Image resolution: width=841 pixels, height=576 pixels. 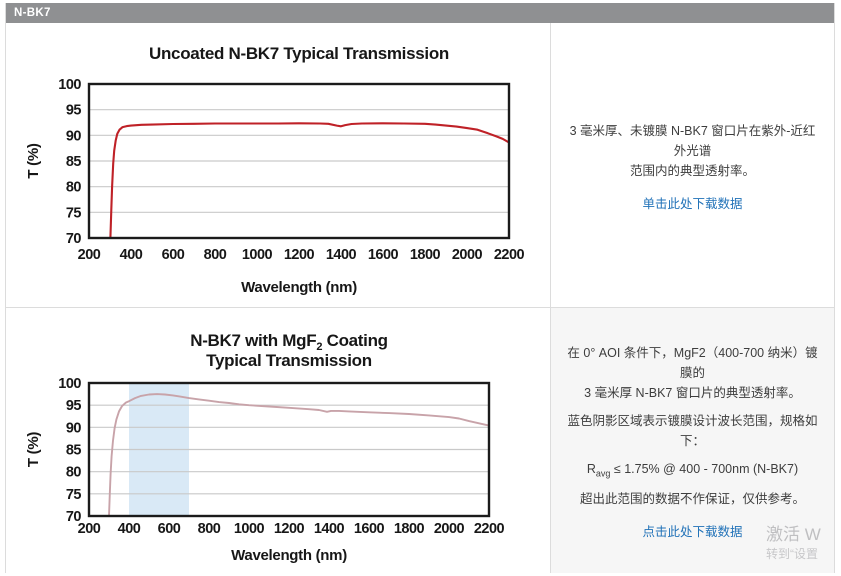 What do you see at coordinates (692, 531) in the screenshot?
I see `coated-download-link: 点击此处下载数据` at bounding box center [692, 531].